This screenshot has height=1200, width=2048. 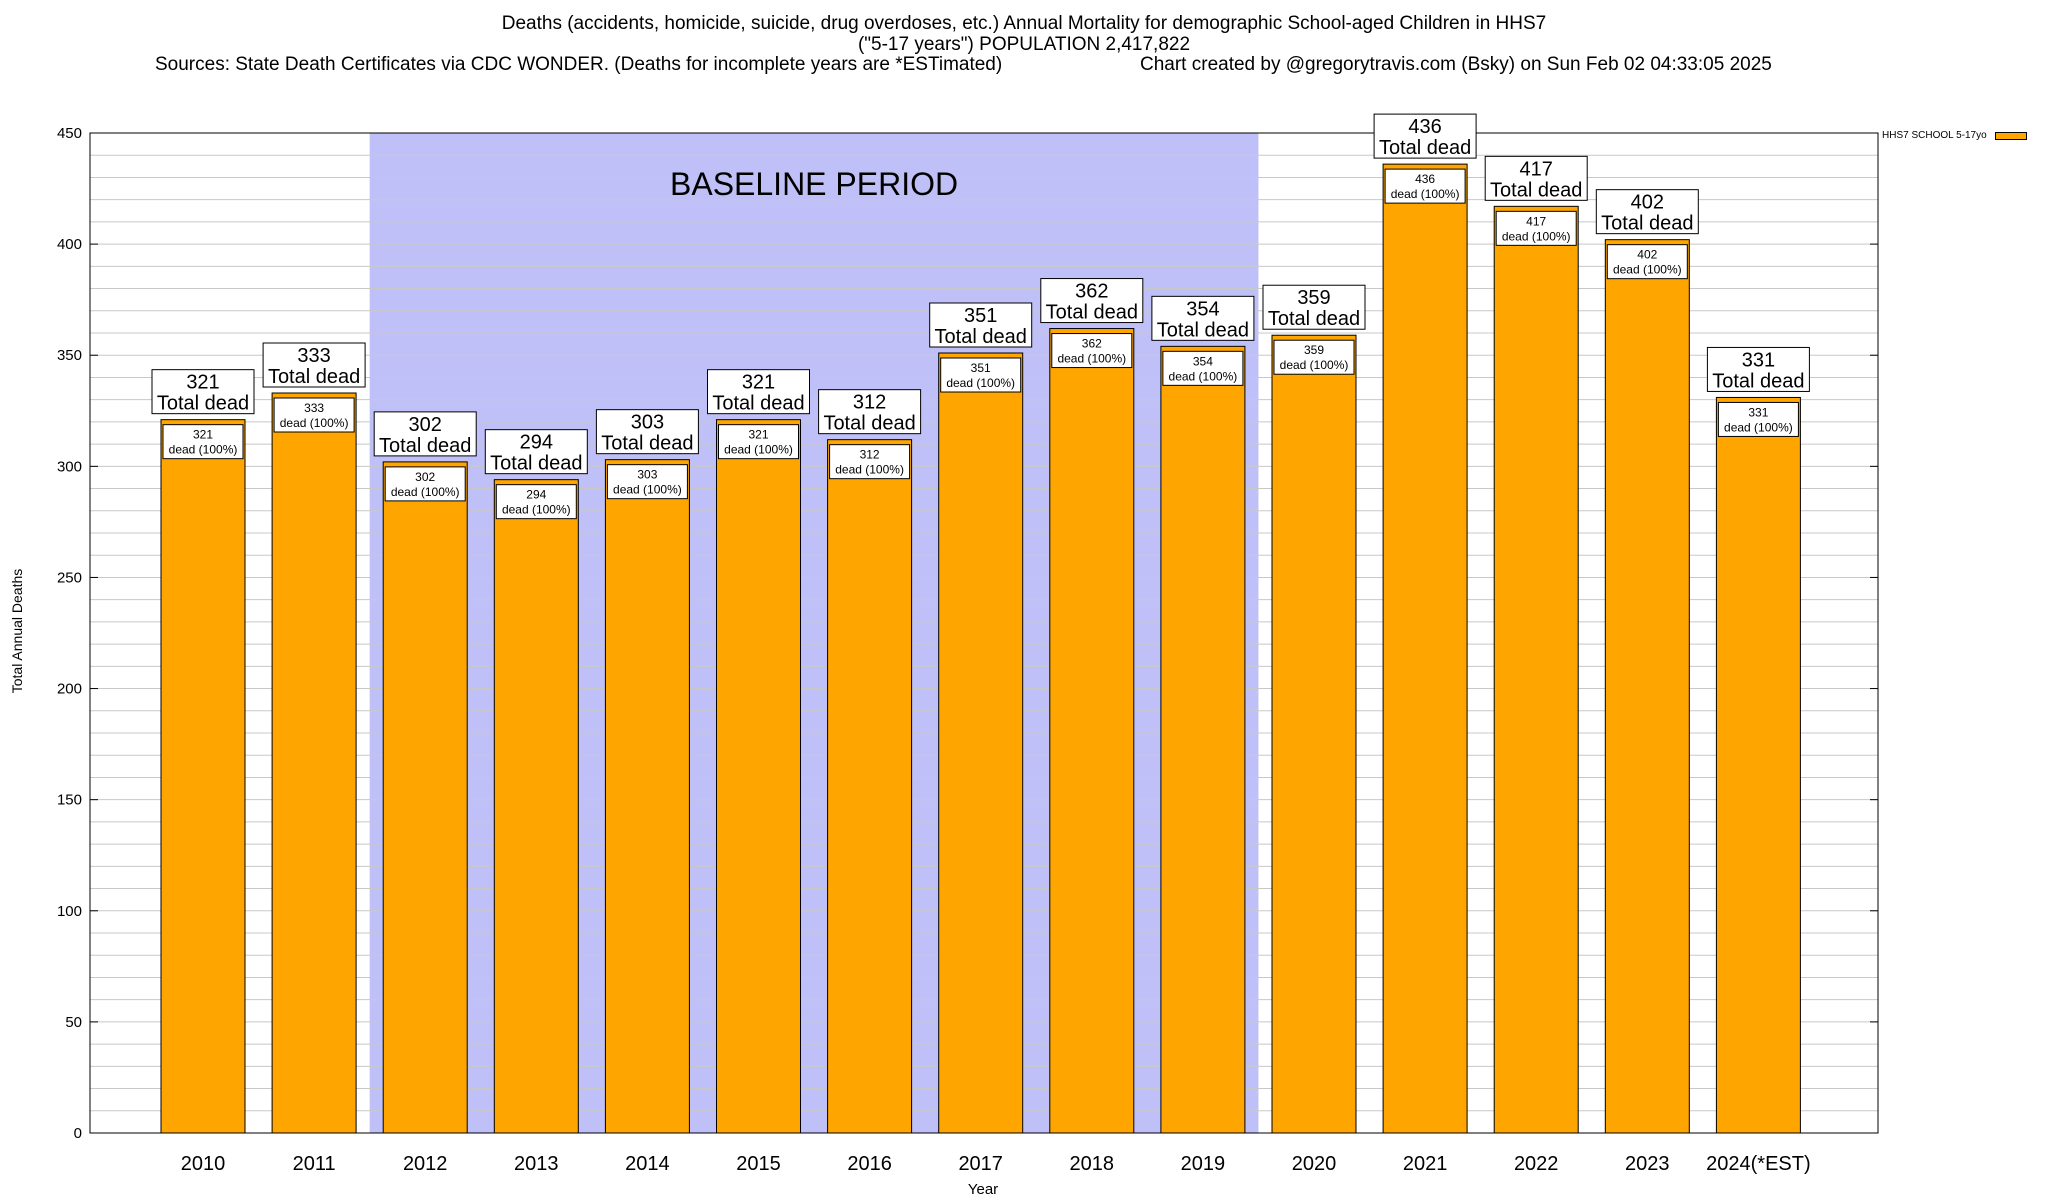 I want to click on bar-top-value: 436, so click(x=1424, y=127).